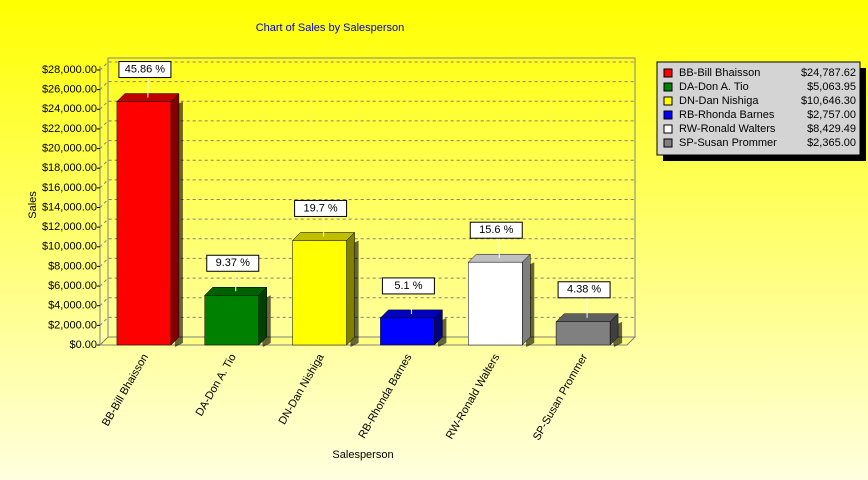 The height and width of the screenshot is (480, 868). I want to click on percent-label: 45.86 %, so click(145, 69).